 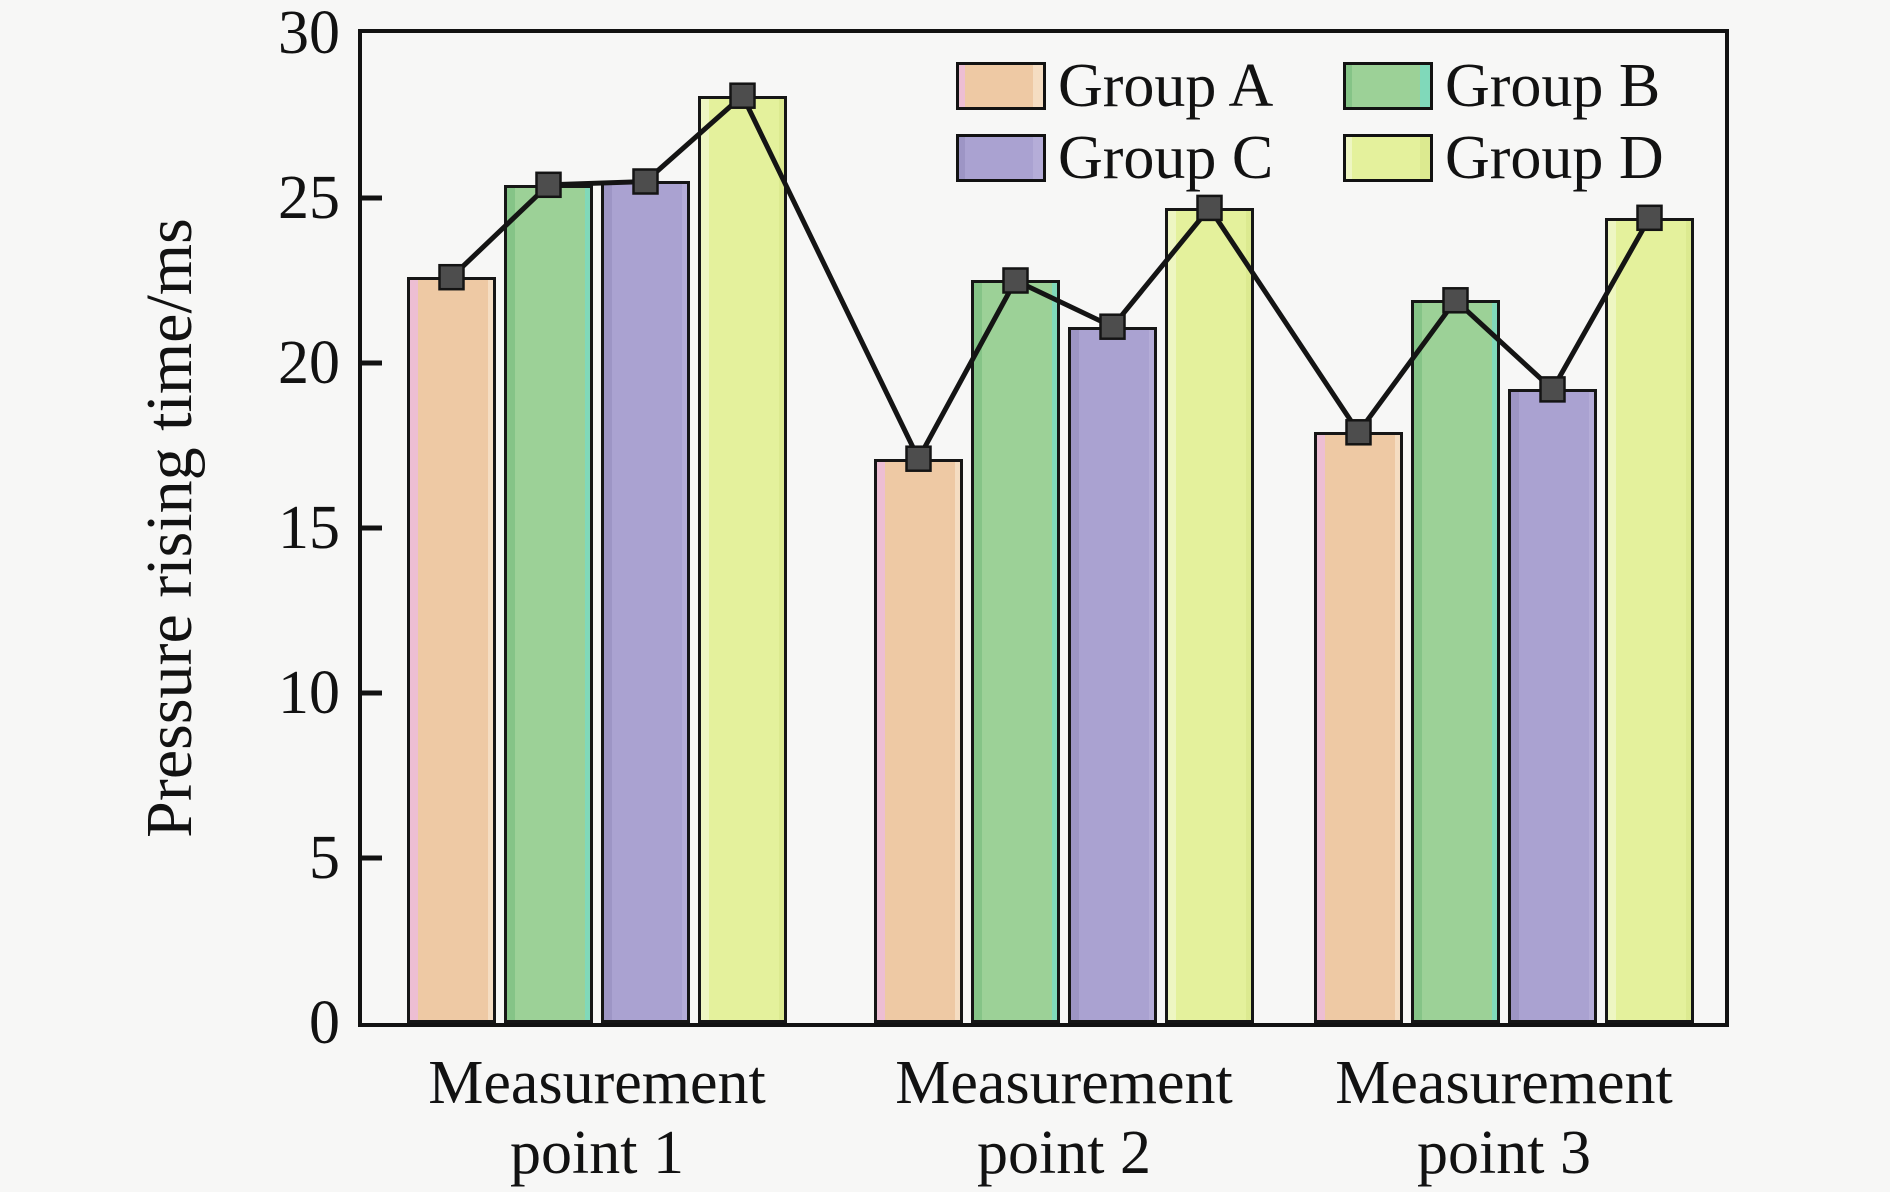 What do you see at coordinates (1388, 86) in the screenshot?
I see `legend-swatch-group-b` at bounding box center [1388, 86].